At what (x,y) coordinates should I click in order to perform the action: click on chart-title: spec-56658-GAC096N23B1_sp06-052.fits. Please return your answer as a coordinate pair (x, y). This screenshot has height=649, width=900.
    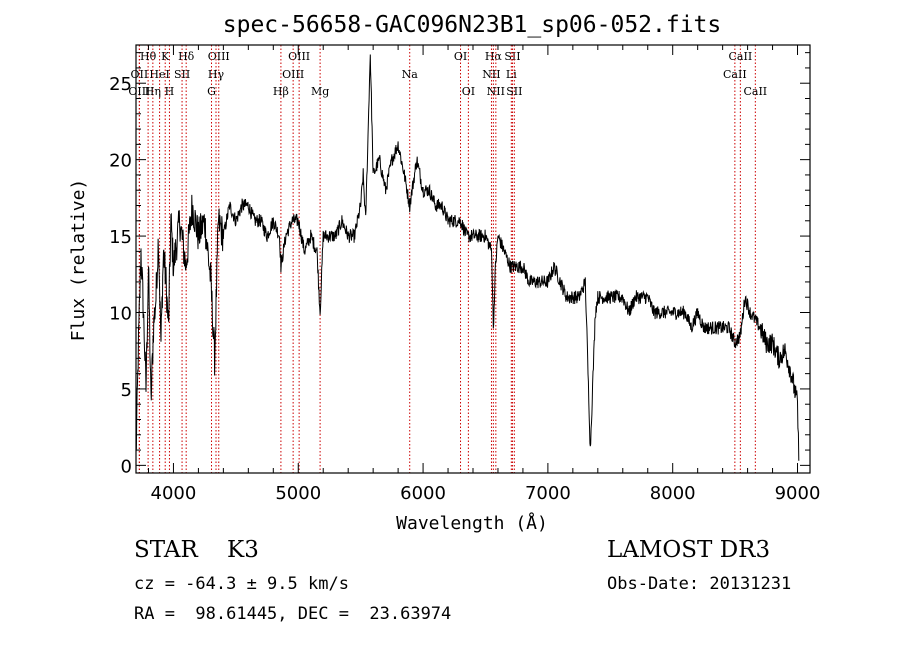
    Looking at the image, I should click on (472, 25).